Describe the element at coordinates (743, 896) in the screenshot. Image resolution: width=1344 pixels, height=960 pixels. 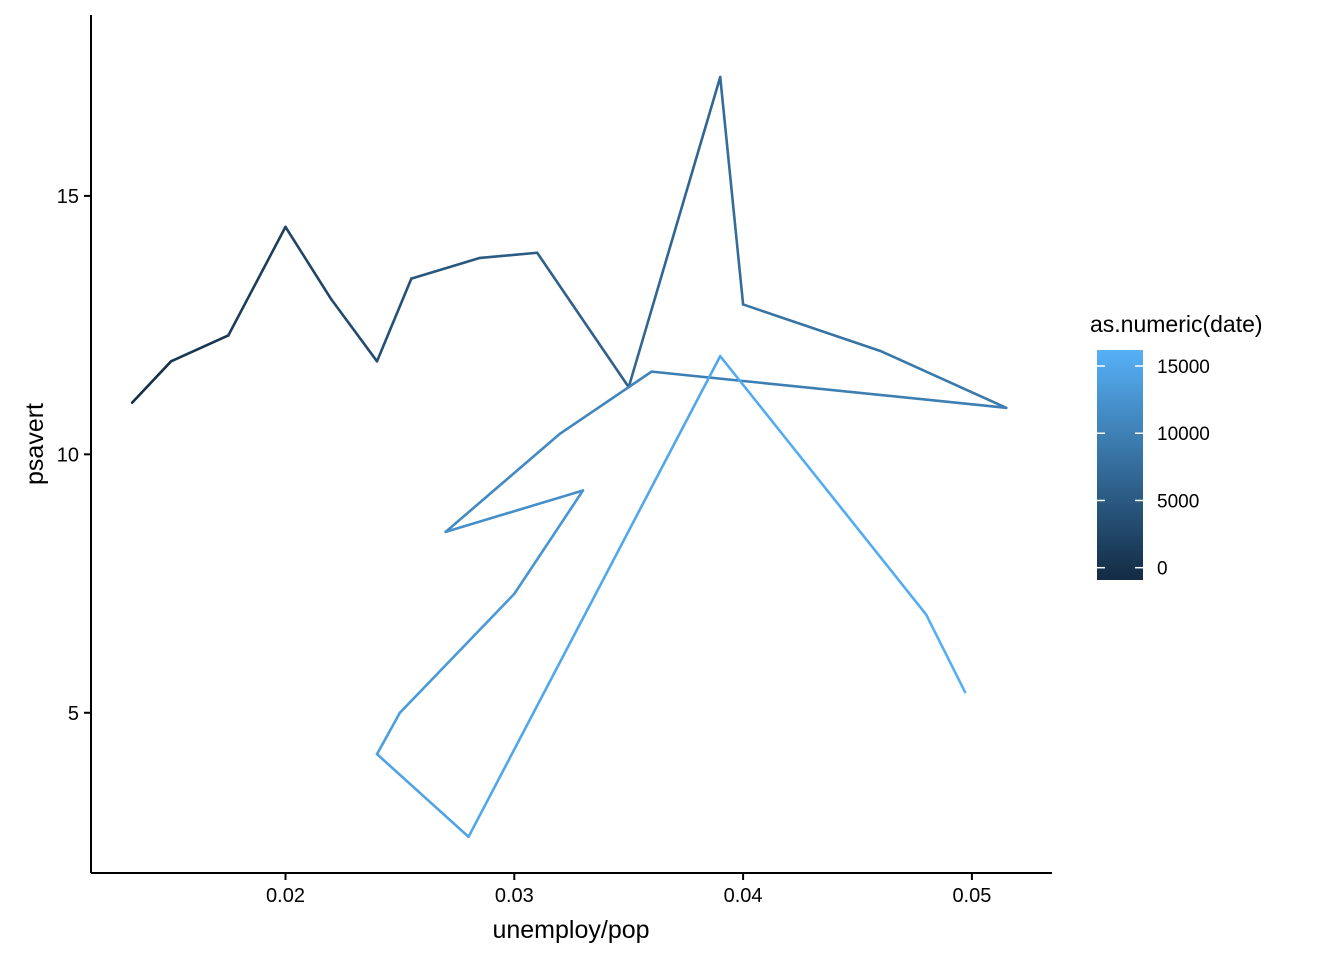
I see `x-tick-label: 0.04` at that location.